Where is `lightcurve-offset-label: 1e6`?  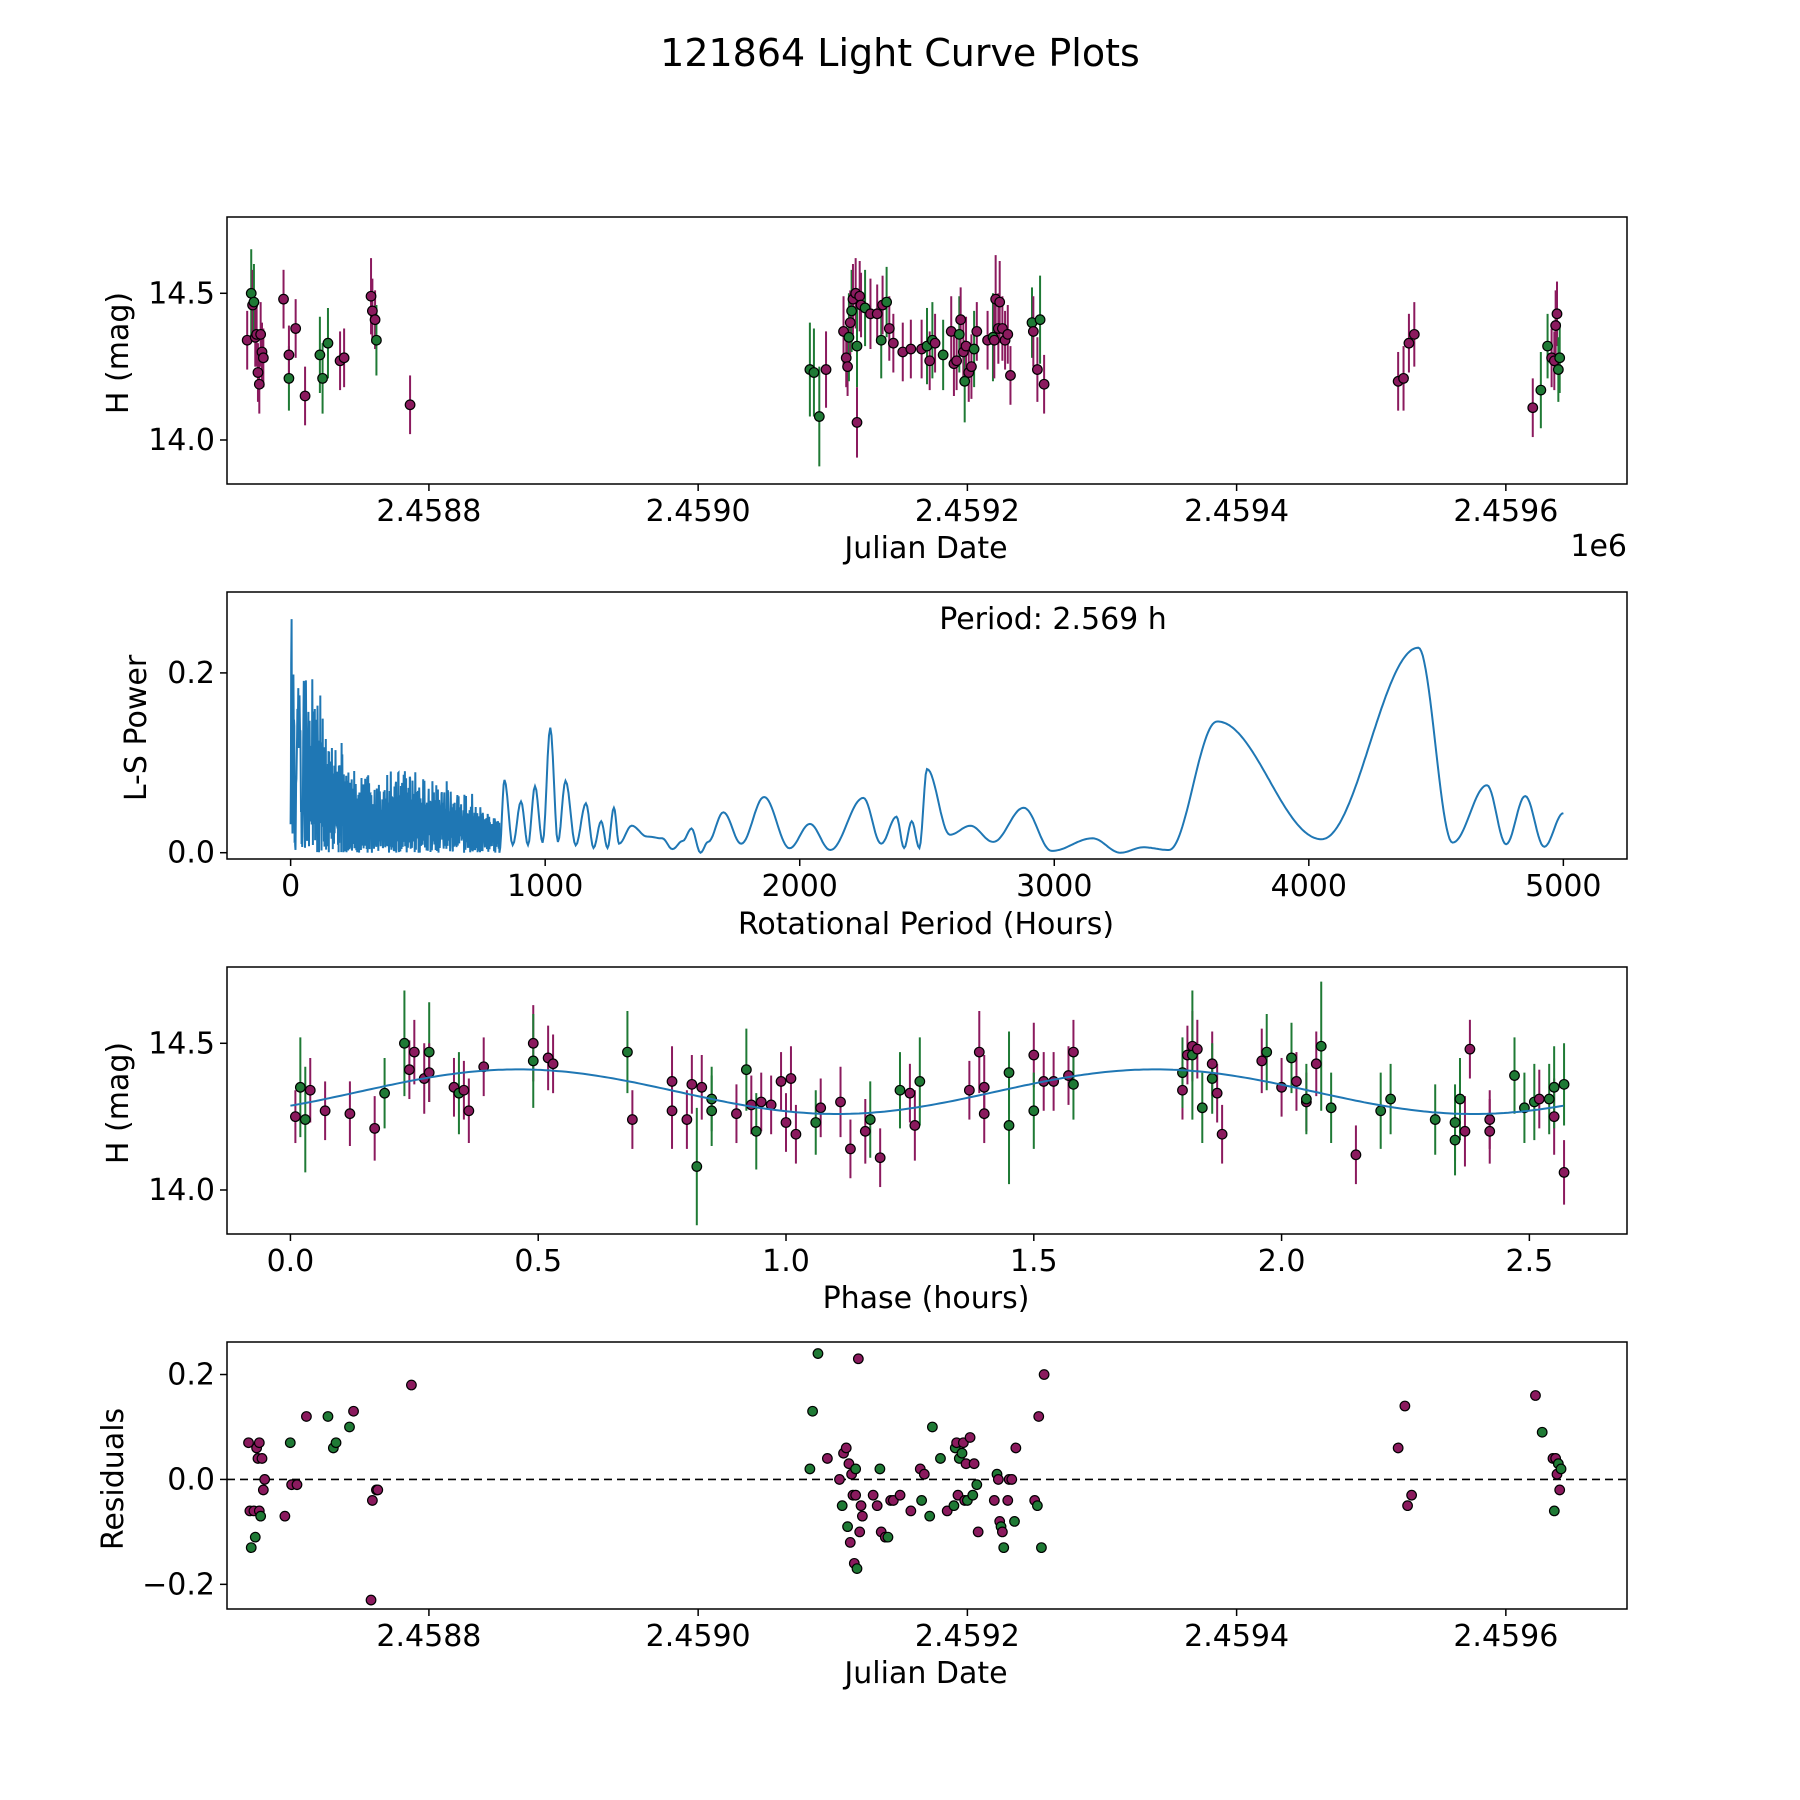 lightcurve-offset-label: 1e6 is located at coordinates (1598, 546).